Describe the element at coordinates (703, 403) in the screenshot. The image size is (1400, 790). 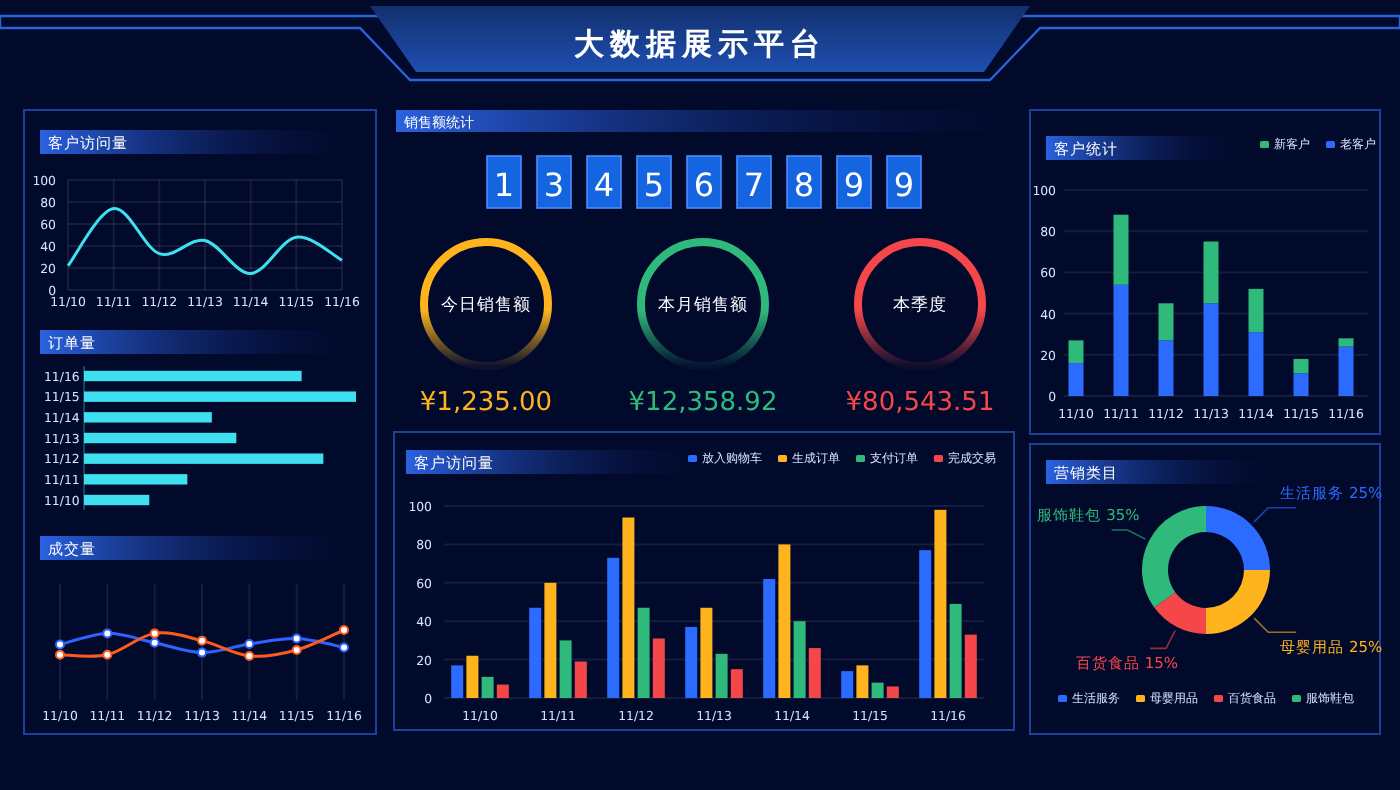
I see `text: ¥12,358.92` at that location.